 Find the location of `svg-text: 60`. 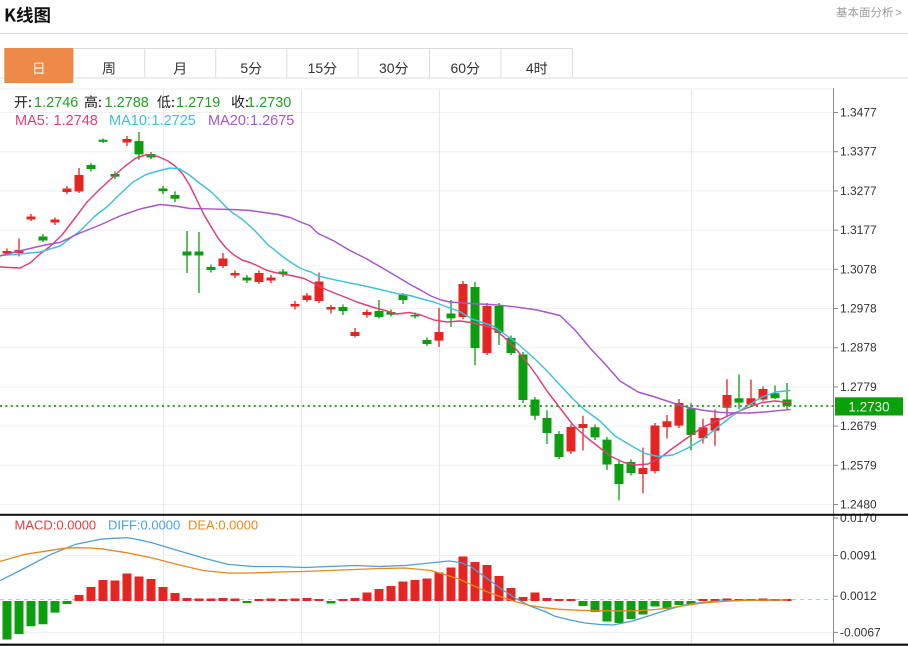

svg-text: 60 is located at coordinates (458, 68).